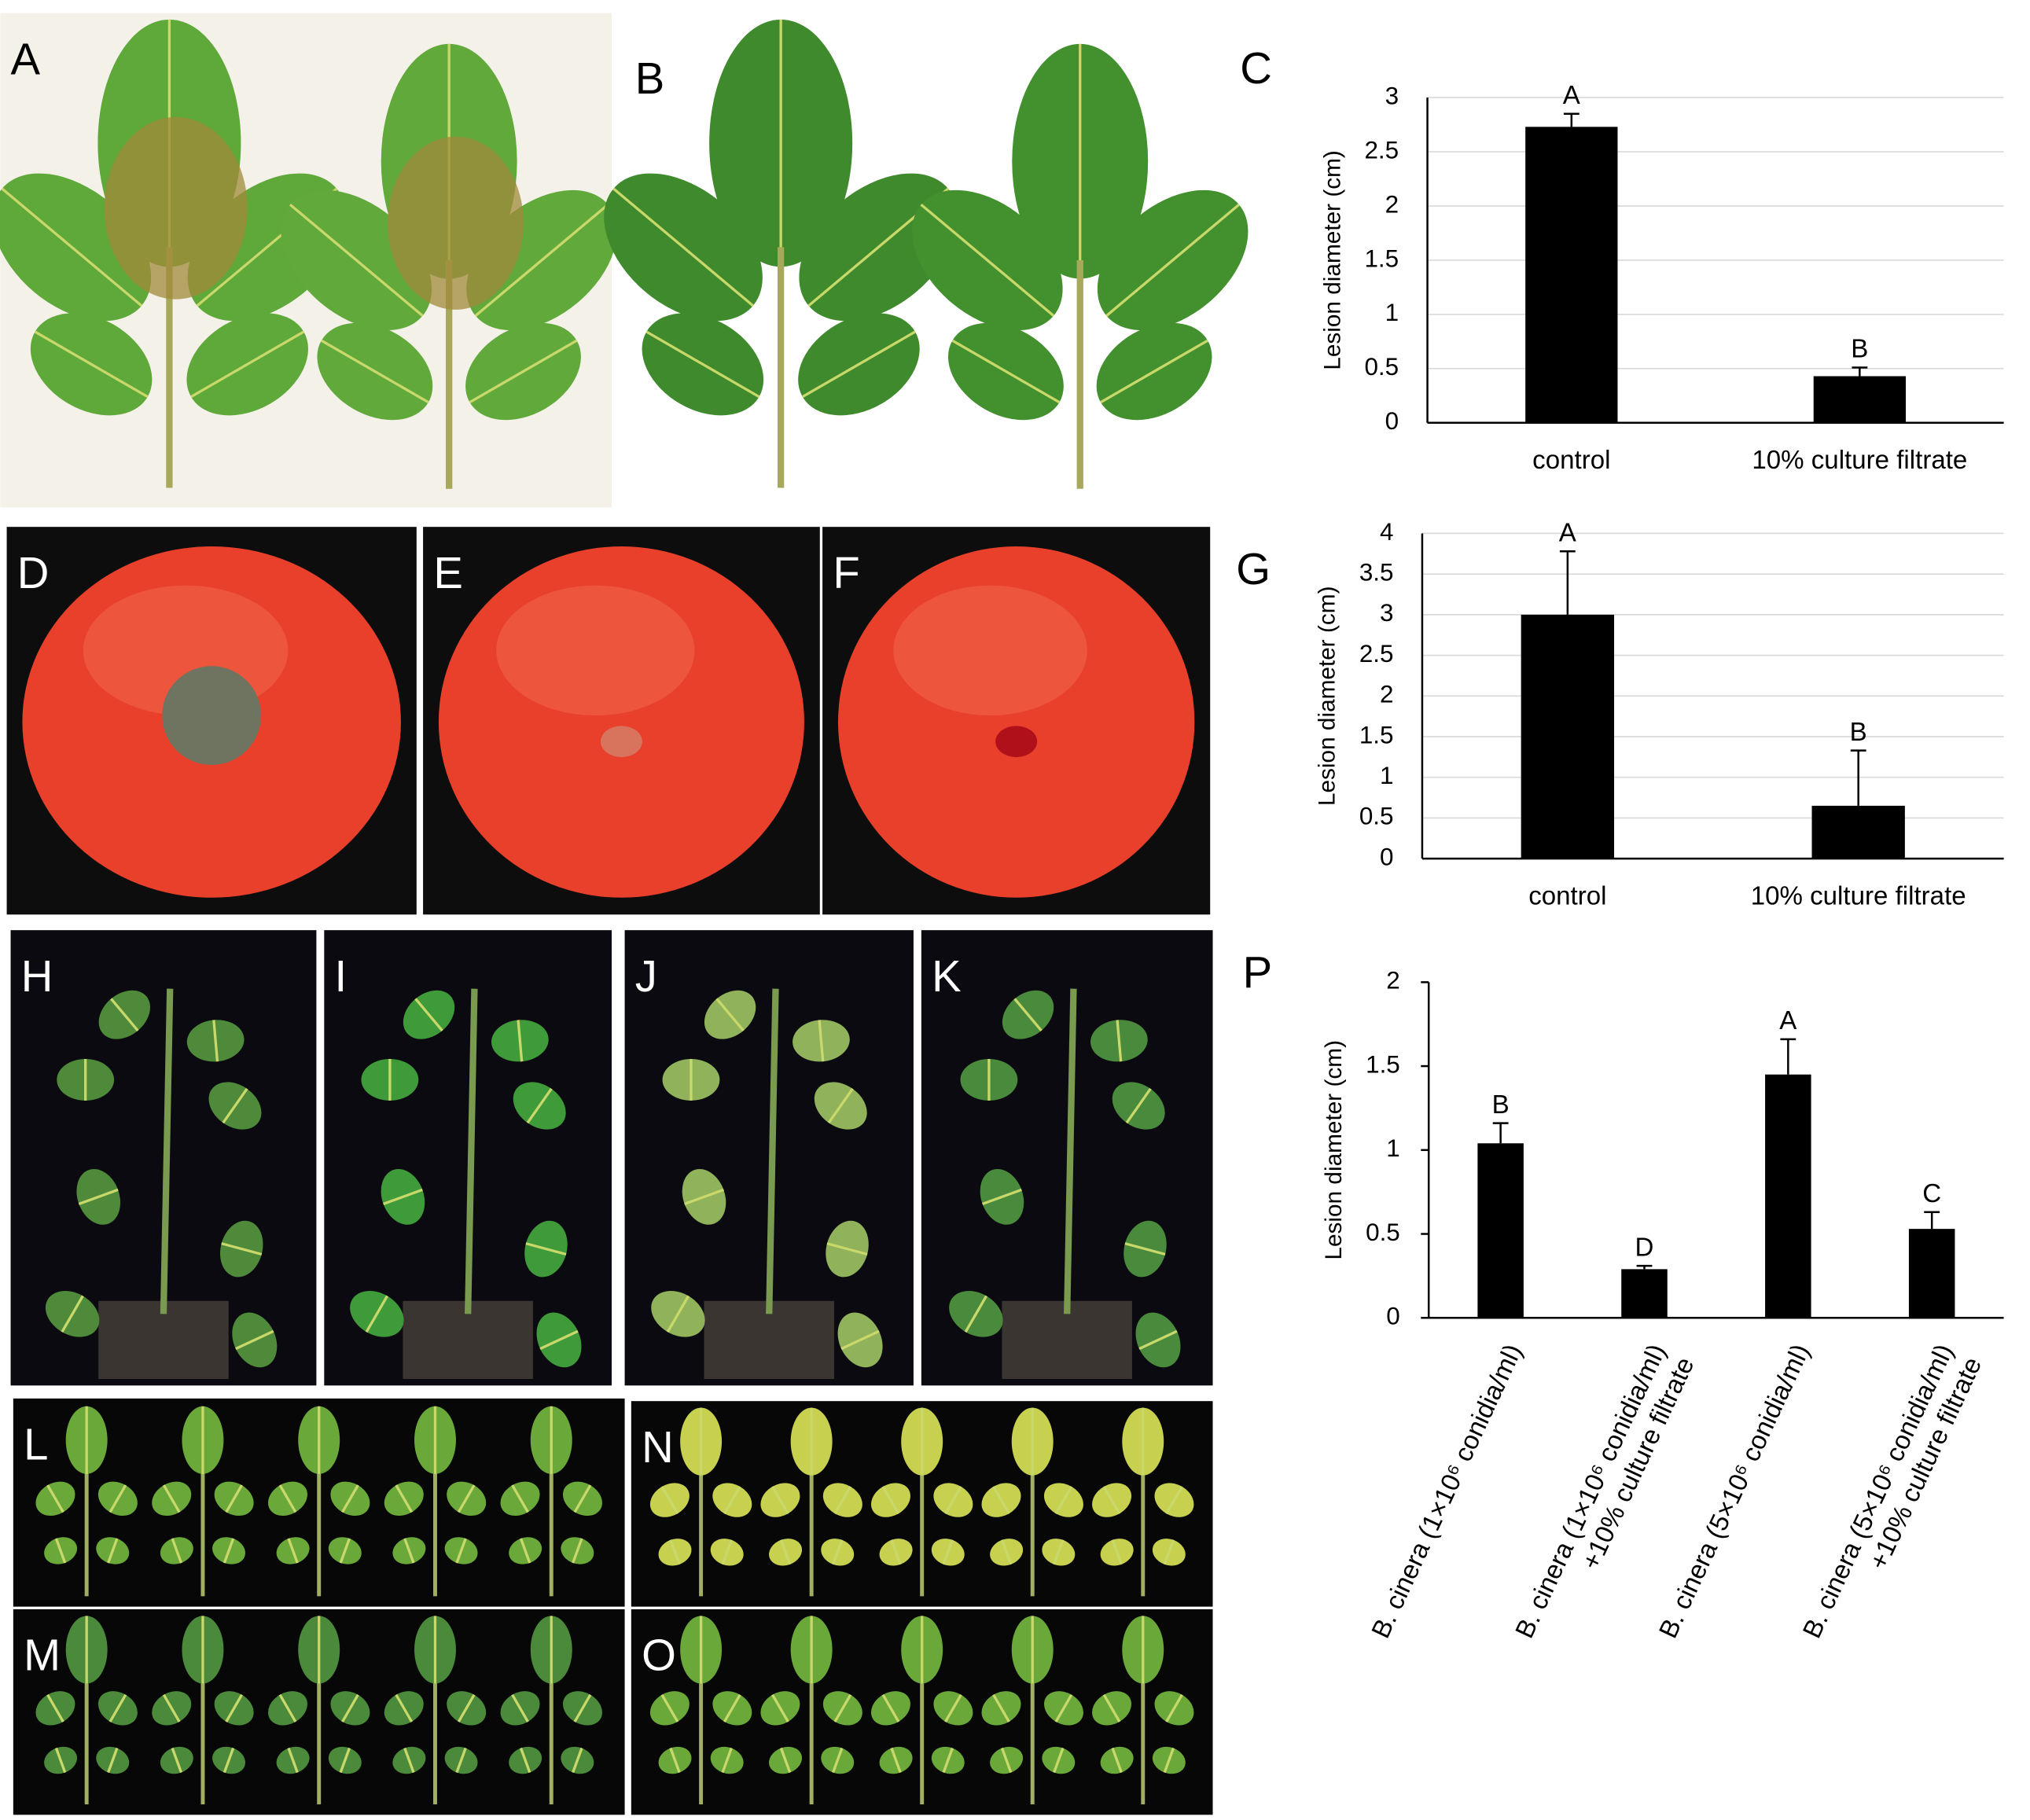  What do you see at coordinates (1591, 1491) in the screenshot?
I see `x-tick-label: B. cinera (1×10⁶ conidia/ml)` at bounding box center [1591, 1491].